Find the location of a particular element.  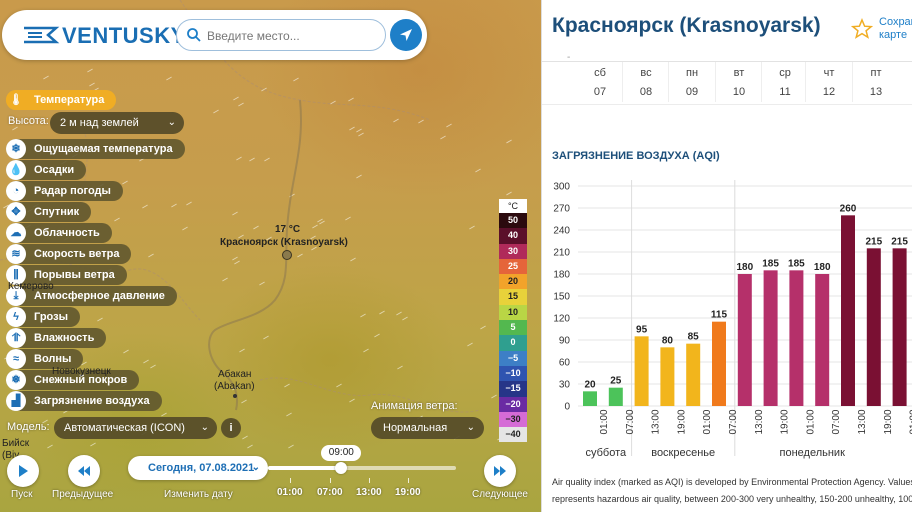

timeline-fill is located at coordinates (305, 468).